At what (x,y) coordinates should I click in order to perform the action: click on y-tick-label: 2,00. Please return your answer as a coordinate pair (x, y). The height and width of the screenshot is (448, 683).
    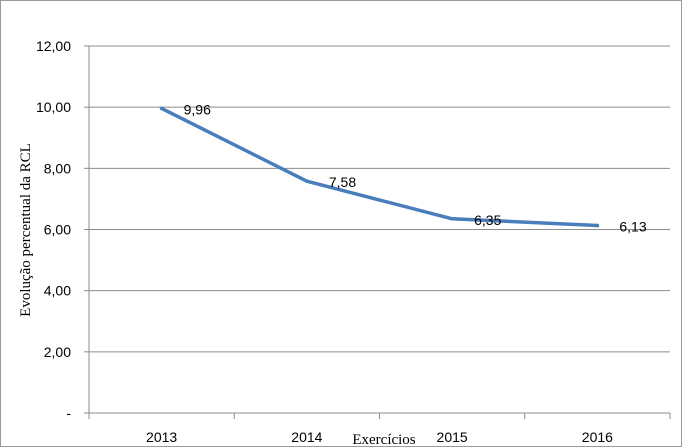
    Looking at the image, I should click on (57, 352).